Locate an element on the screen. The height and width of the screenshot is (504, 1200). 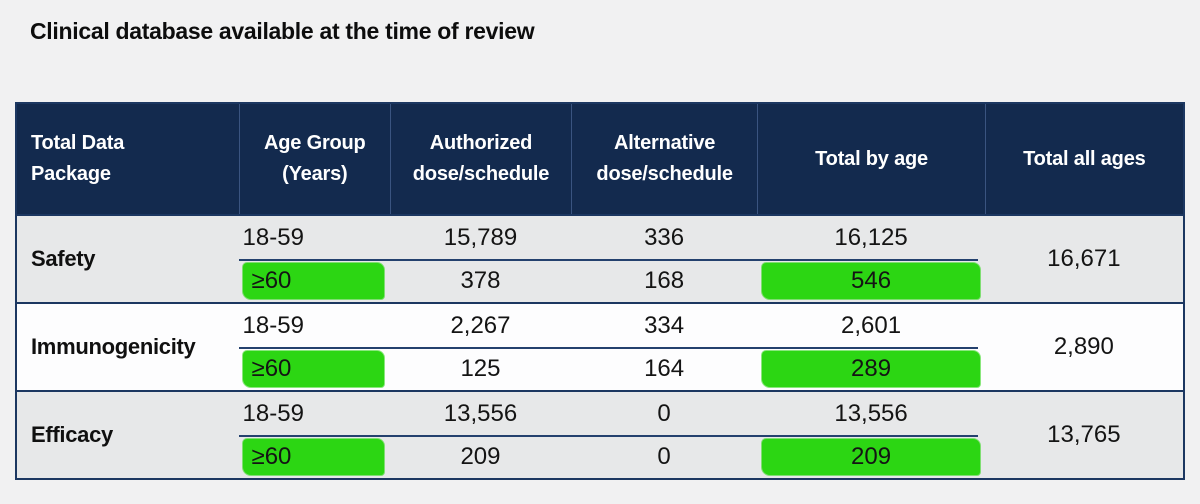
authorized-cell: 2,267 is located at coordinates (480, 325).